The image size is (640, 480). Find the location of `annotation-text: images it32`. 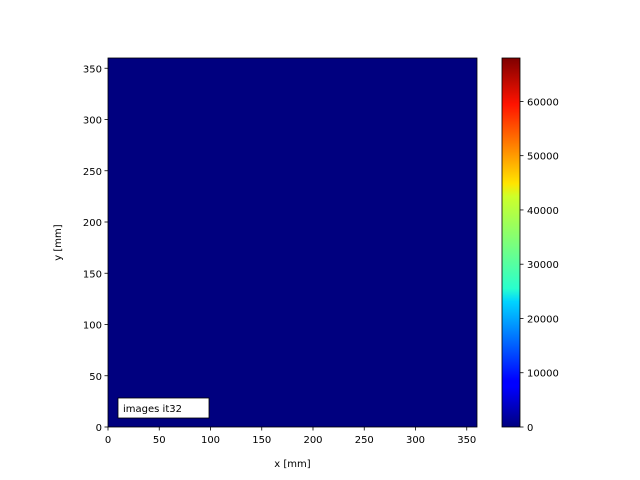

annotation-text: images it32 is located at coordinates (152, 409).